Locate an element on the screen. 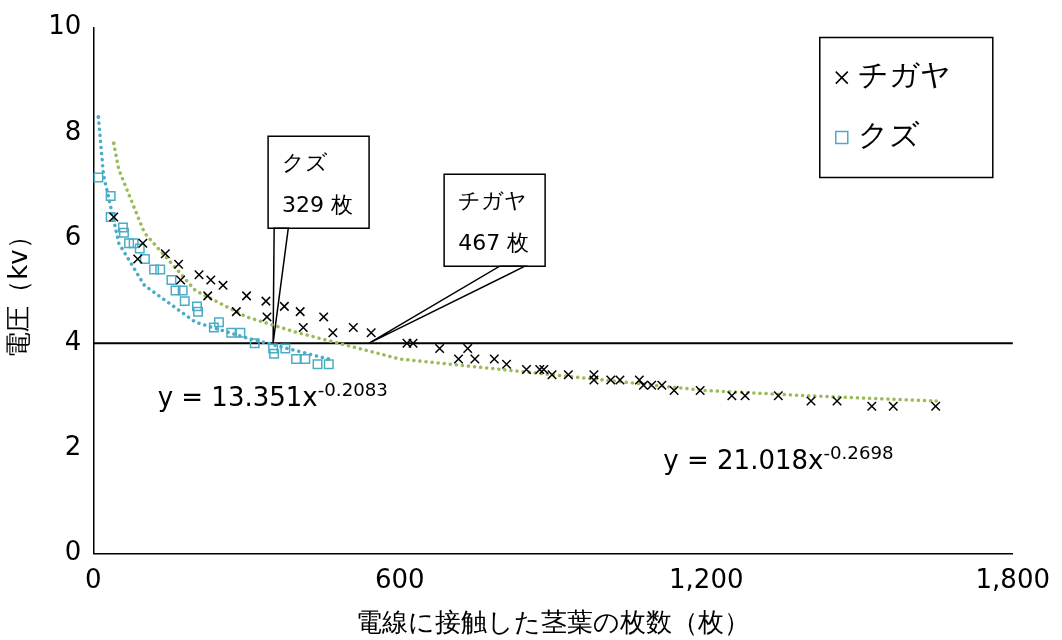 This screenshot has width=1062, height=640. legend-label: クズ is located at coordinates (888, 135).